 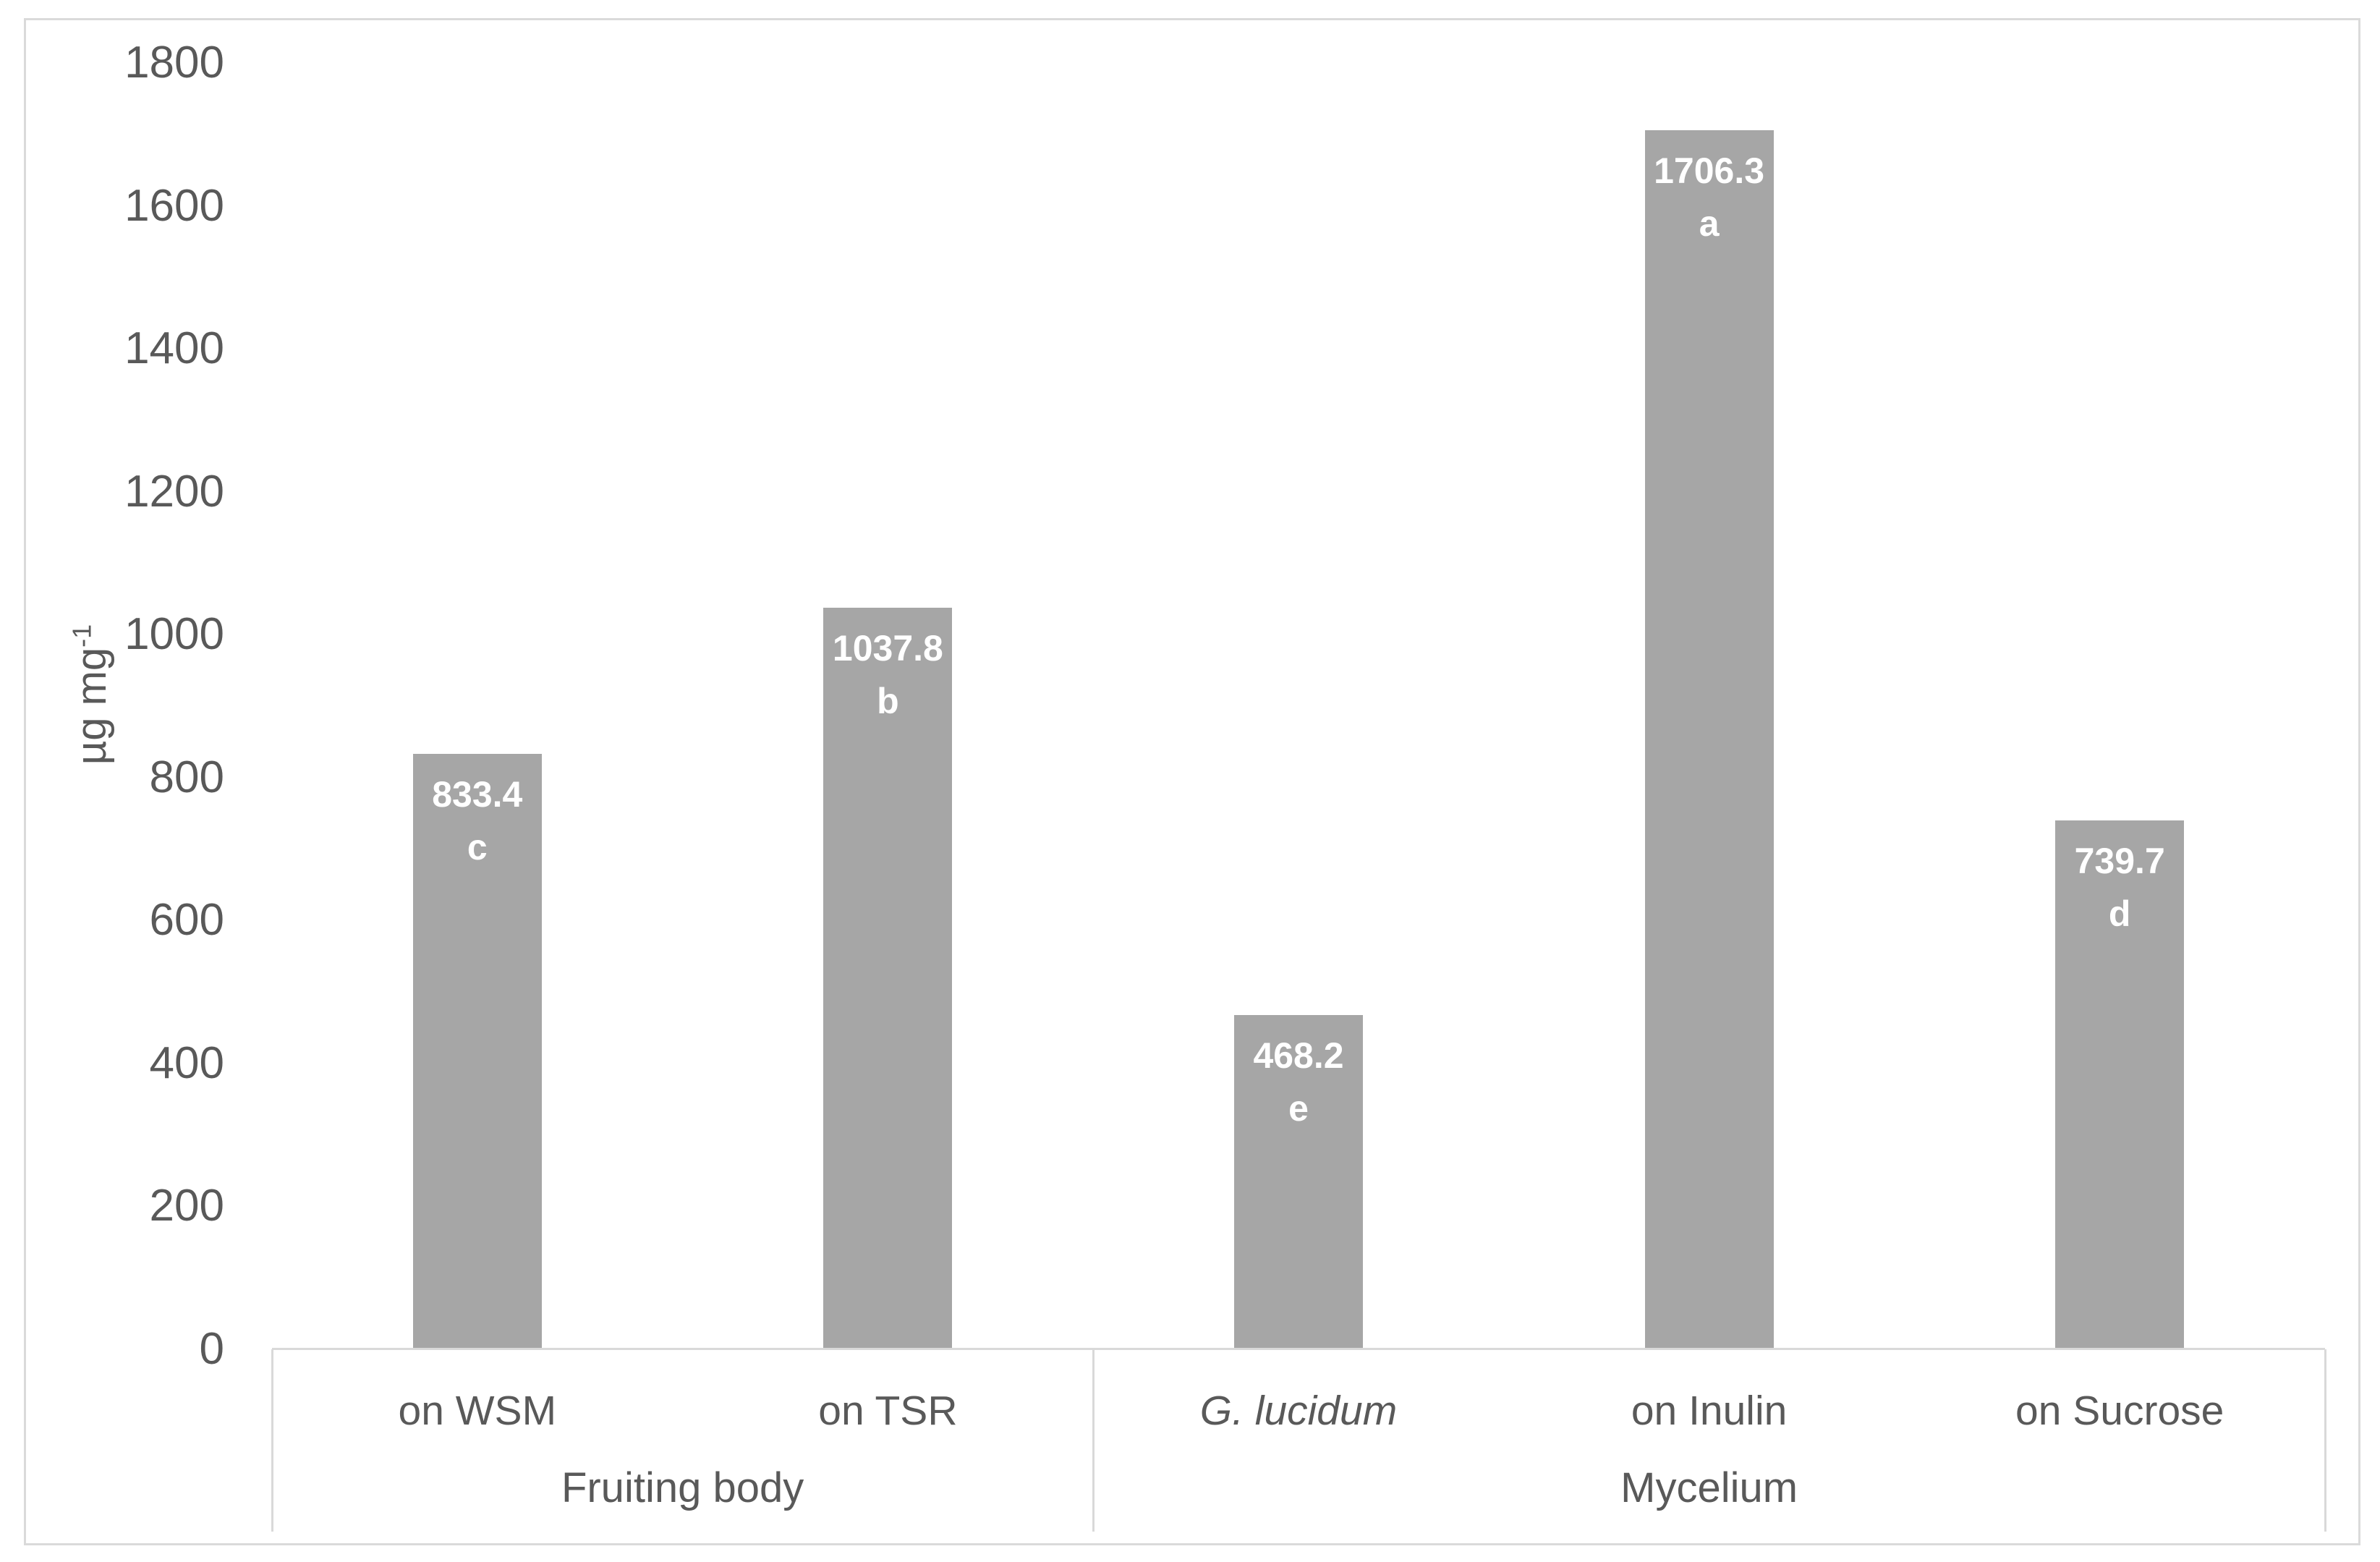 I want to click on y-tick-label-0: 0, so click(x=212, y=1349).